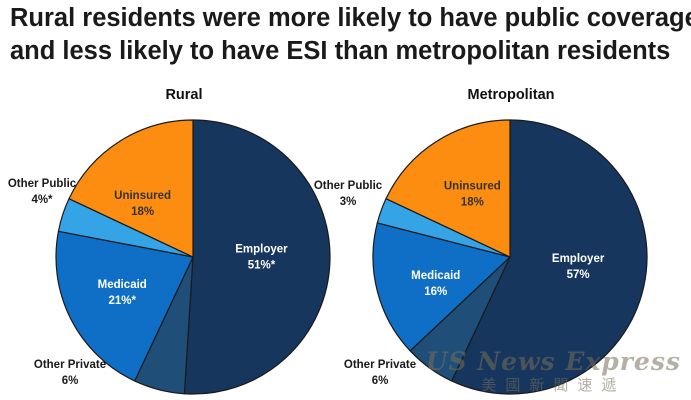  I want to click on slice-label-other-public: Other Public 4%*, so click(42, 192).